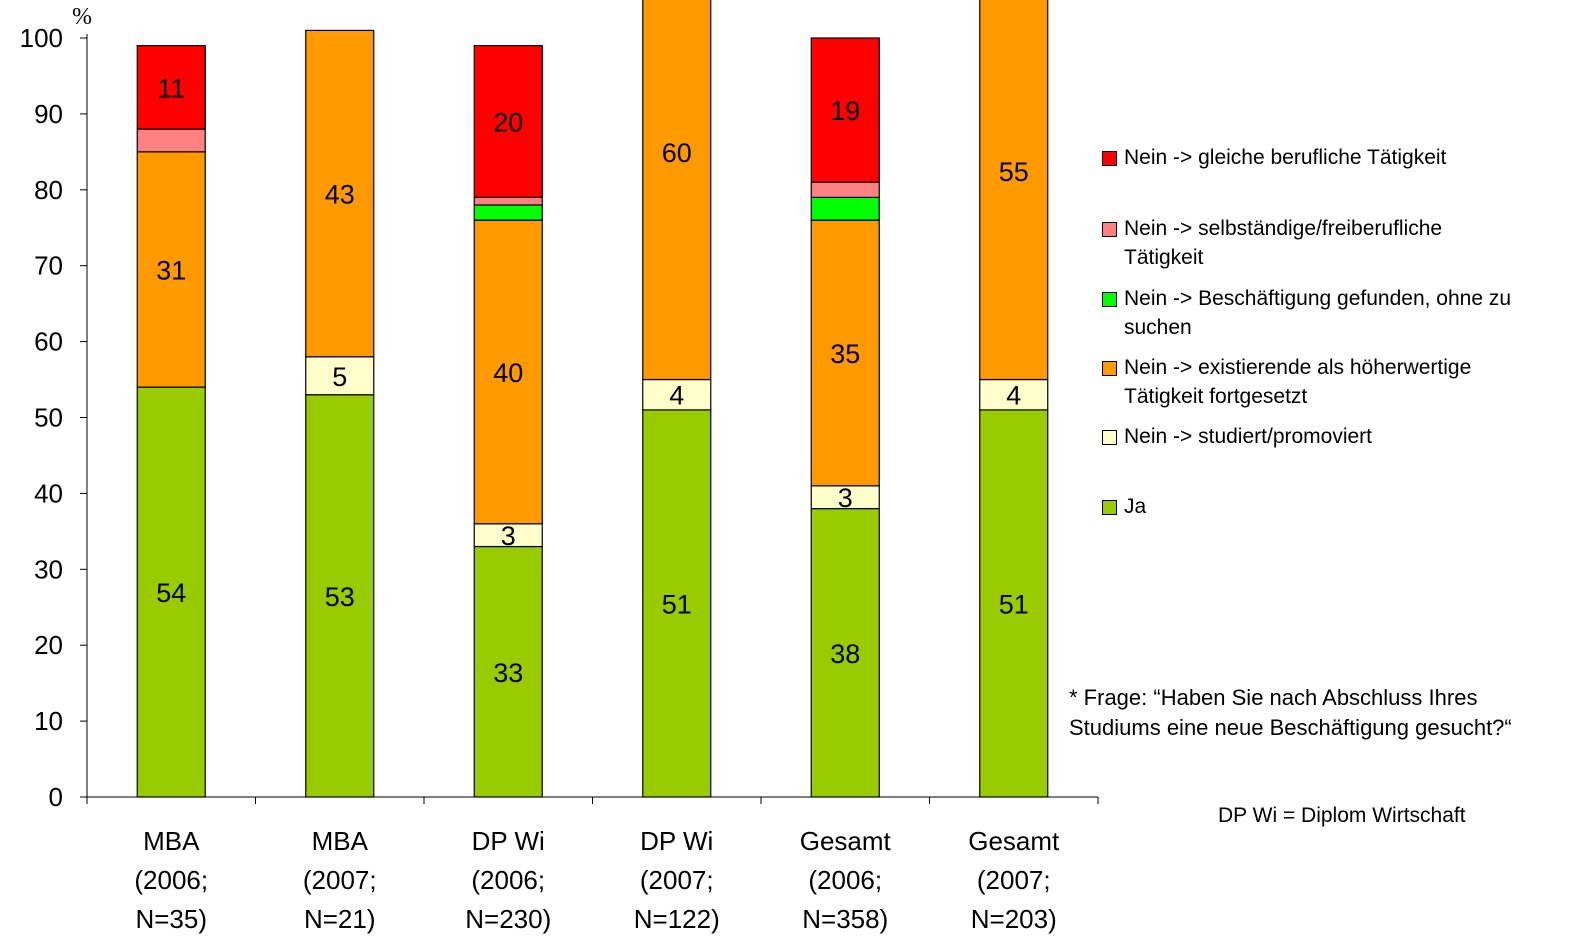  What do you see at coordinates (845, 919) in the screenshot?
I see `x-category-label: N=358)` at bounding box center [845, 919].